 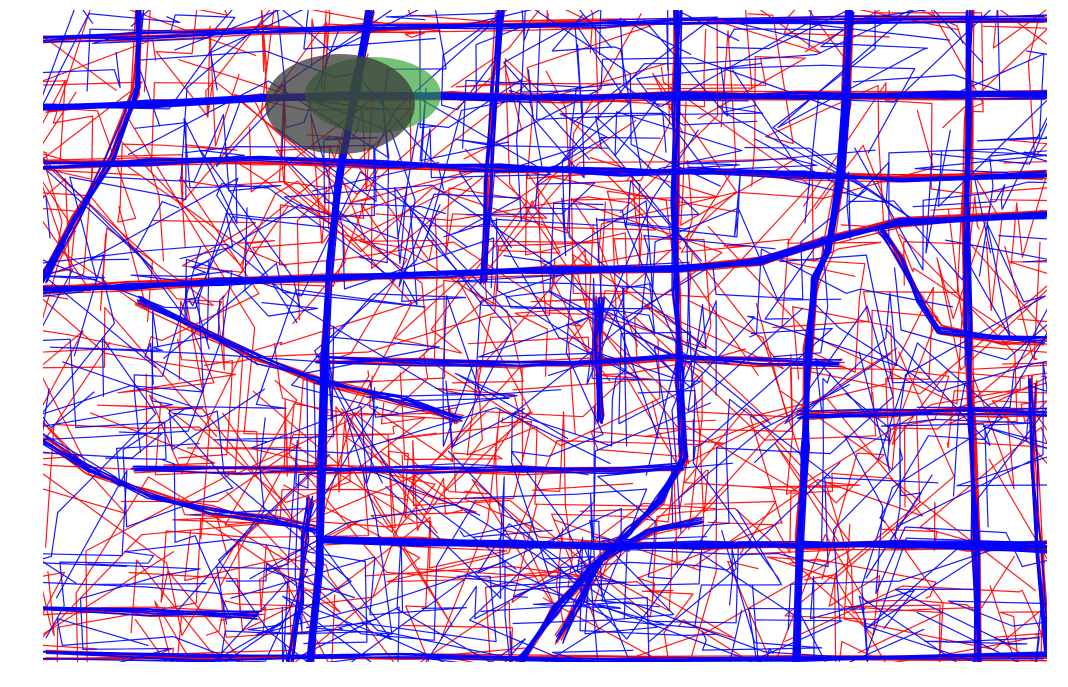 I want to click on ellipse-overlay-layer, so click(x=353, y=104).